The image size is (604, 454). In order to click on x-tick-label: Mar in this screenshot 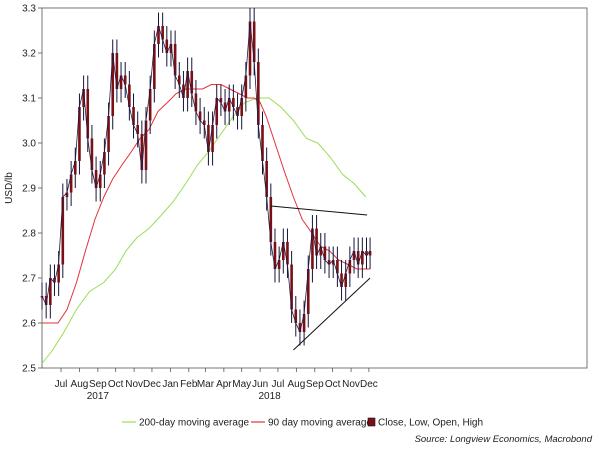, I will do `click(206, 384)`.